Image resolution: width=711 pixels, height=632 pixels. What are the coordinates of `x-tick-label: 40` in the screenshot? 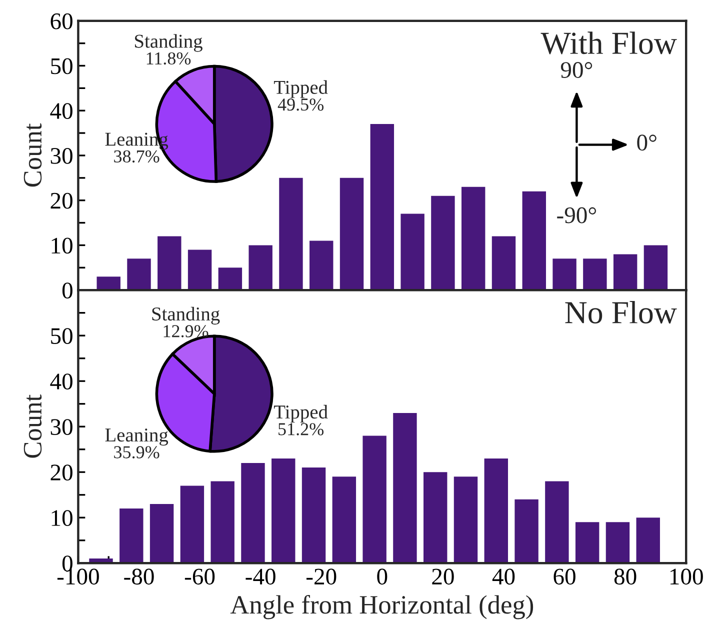 It's located at (503, 576).